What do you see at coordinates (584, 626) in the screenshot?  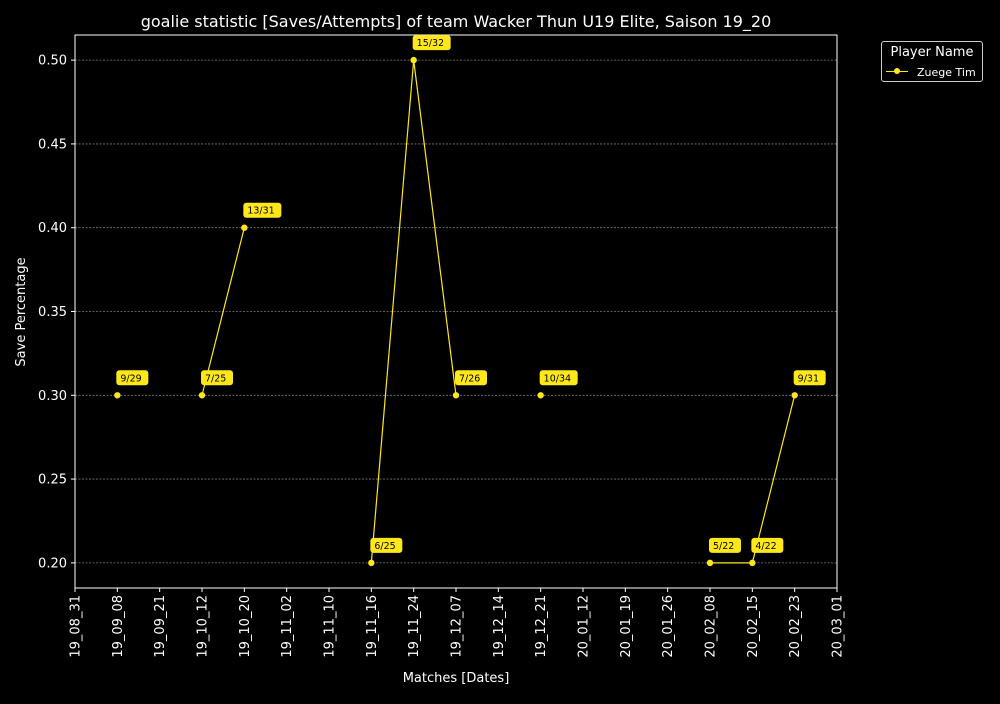 I see `x-tick-label: 20_01_12` at bounding box center [584, 626].